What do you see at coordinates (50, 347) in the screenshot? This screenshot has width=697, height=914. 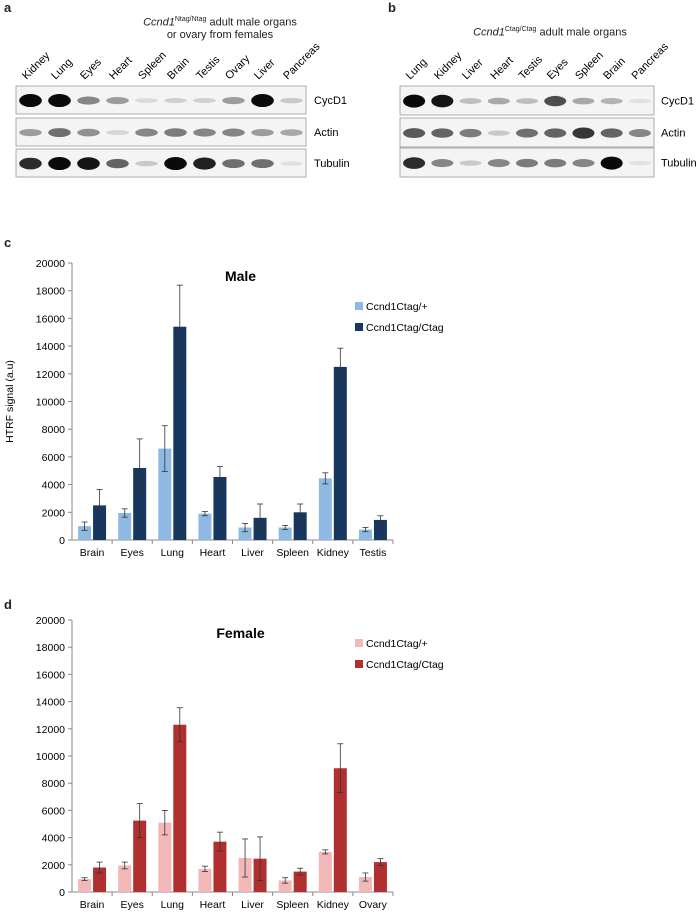 I see `male-ytick-label: 14000` at bounding box center [50, 347].